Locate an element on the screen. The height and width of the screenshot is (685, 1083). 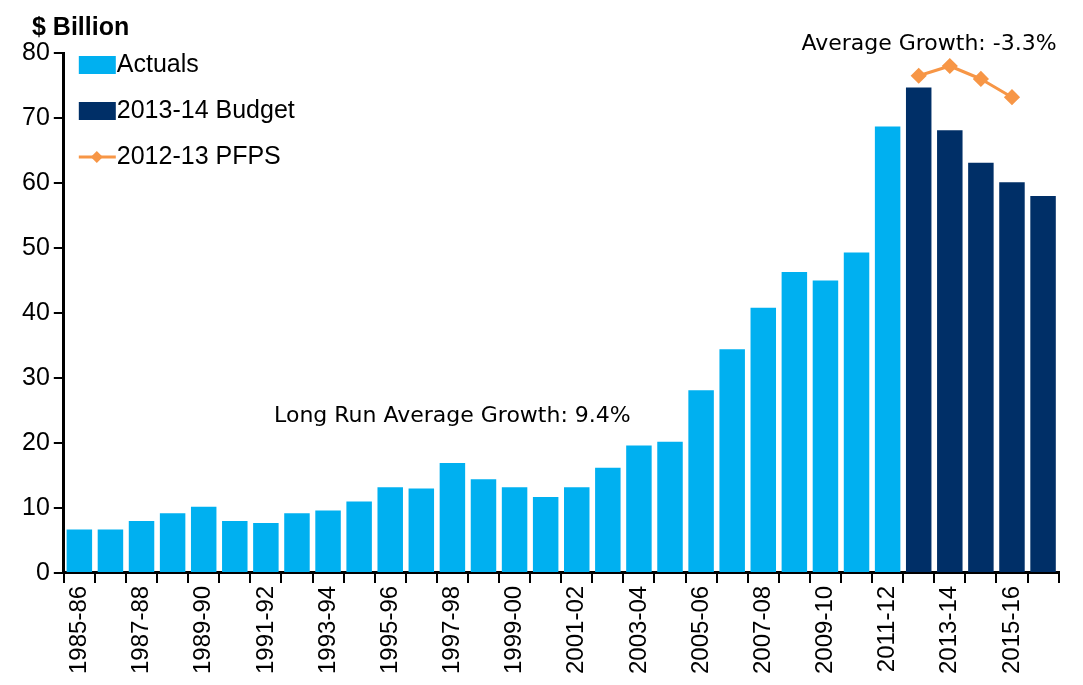
y-tick-label: 40 is located at coordinates (36, 310).